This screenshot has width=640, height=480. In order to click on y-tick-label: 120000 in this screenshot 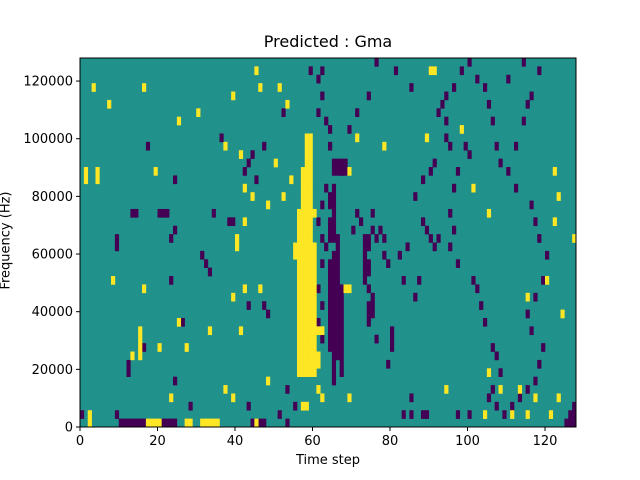, I will do `click(48, 82)`.